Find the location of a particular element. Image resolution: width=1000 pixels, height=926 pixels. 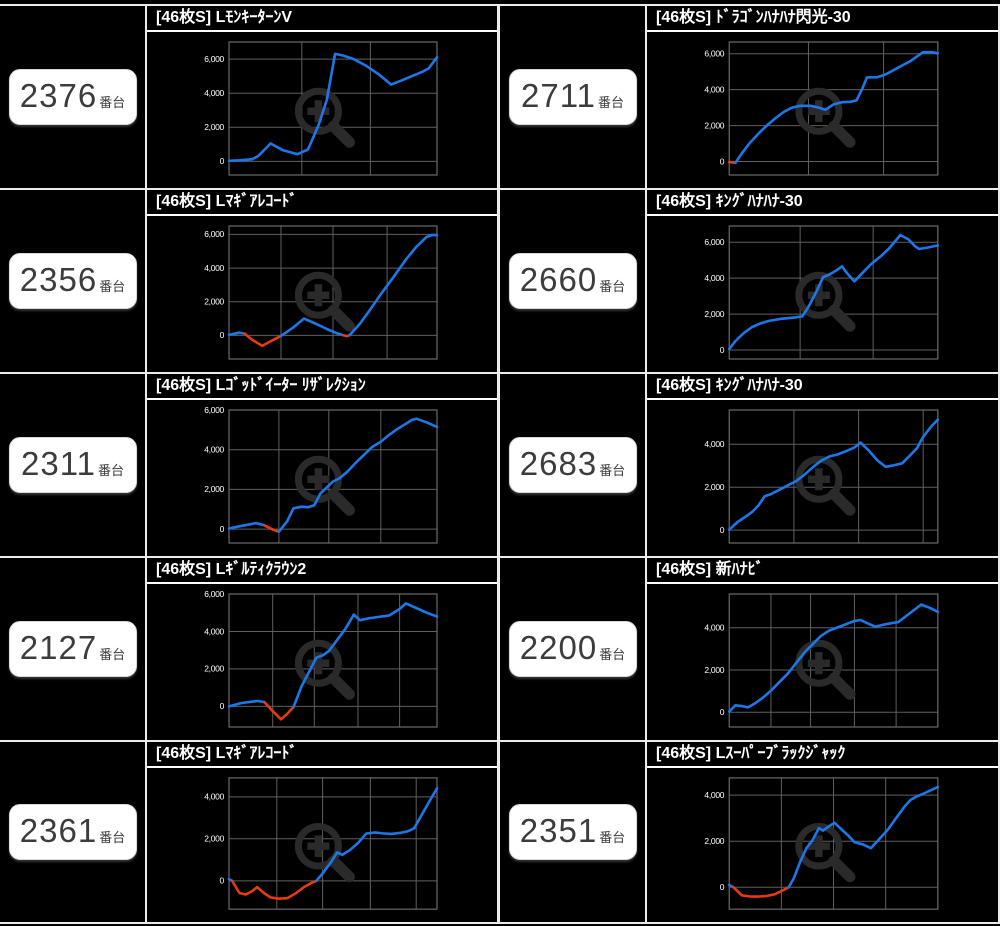

machine-number: 2711 is located at coordinates (558, 95).